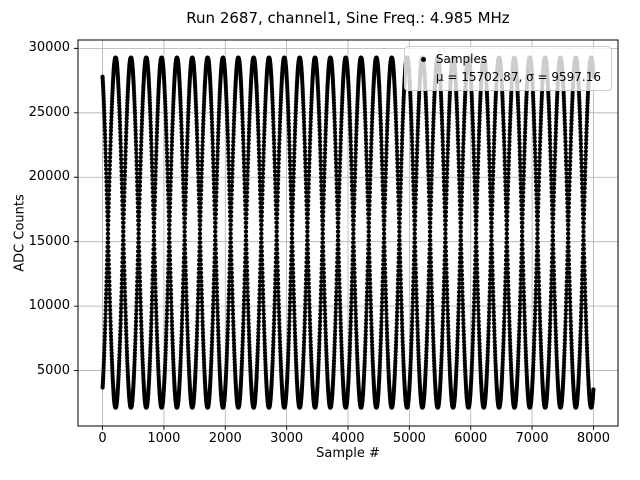  I want to click on y-tick-label: 30000, so click(49, 48).